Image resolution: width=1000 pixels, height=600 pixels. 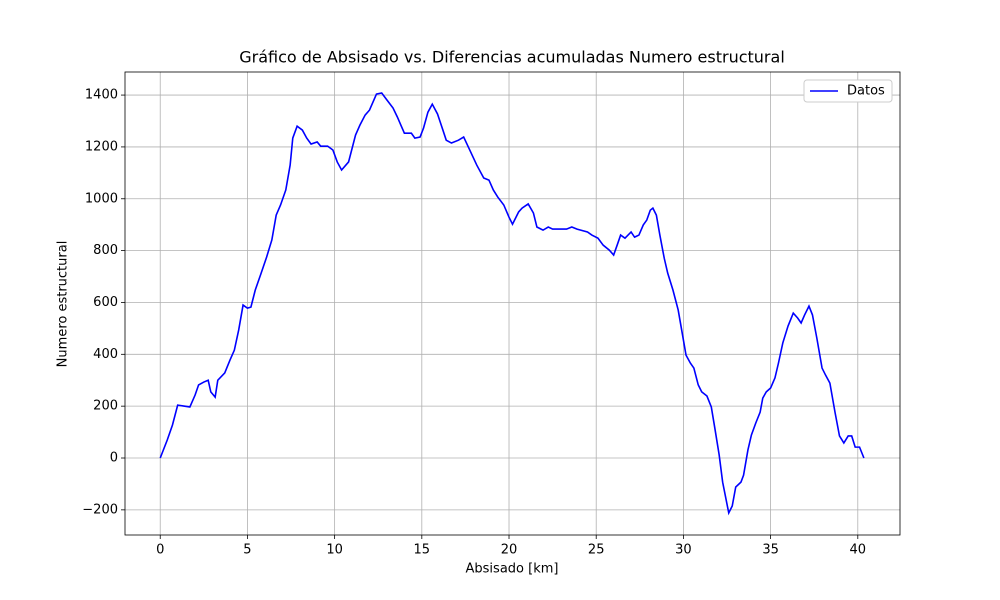 What do you see at coordinates (247, 550) in the screenshot?
I see `x-tick-label: 5` at bounding box center [247, 550].